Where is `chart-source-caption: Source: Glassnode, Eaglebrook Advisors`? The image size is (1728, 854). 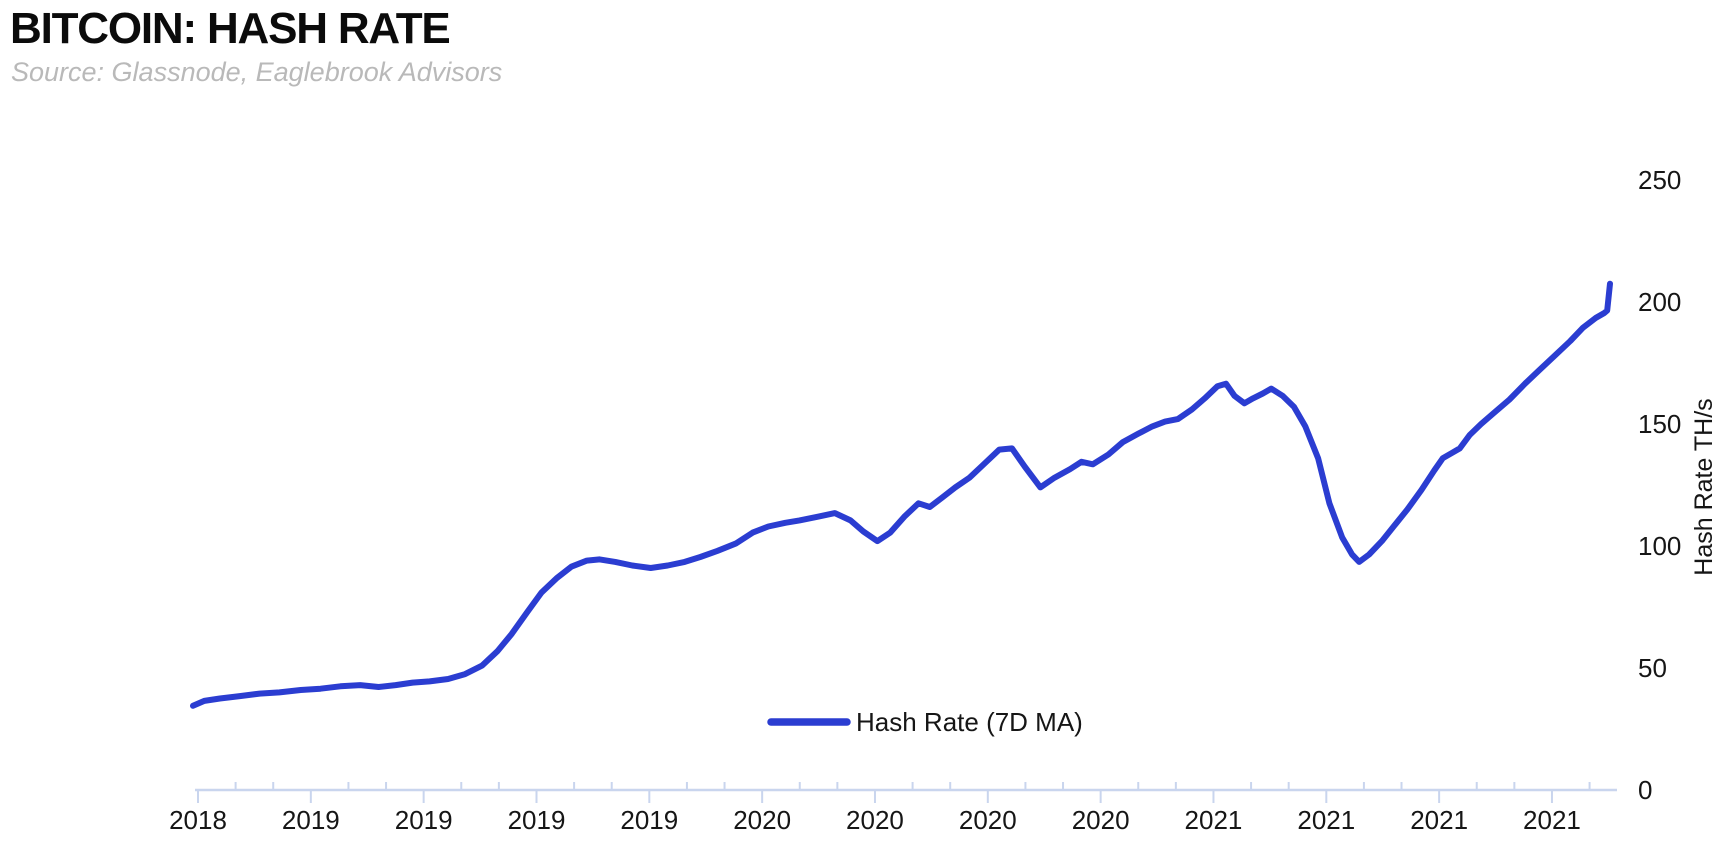
chart-source-caption: Source: Glassnode, Eaglebrook Advisors is located at coordinates (257, 72).